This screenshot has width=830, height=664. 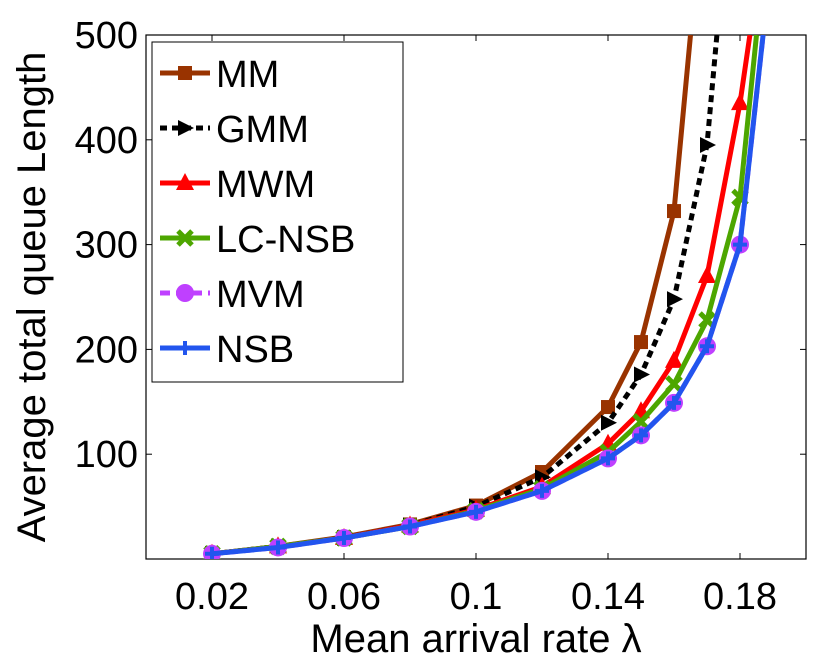 I want to click on x-tick-label: 0.02, so click(x=212, y=597).